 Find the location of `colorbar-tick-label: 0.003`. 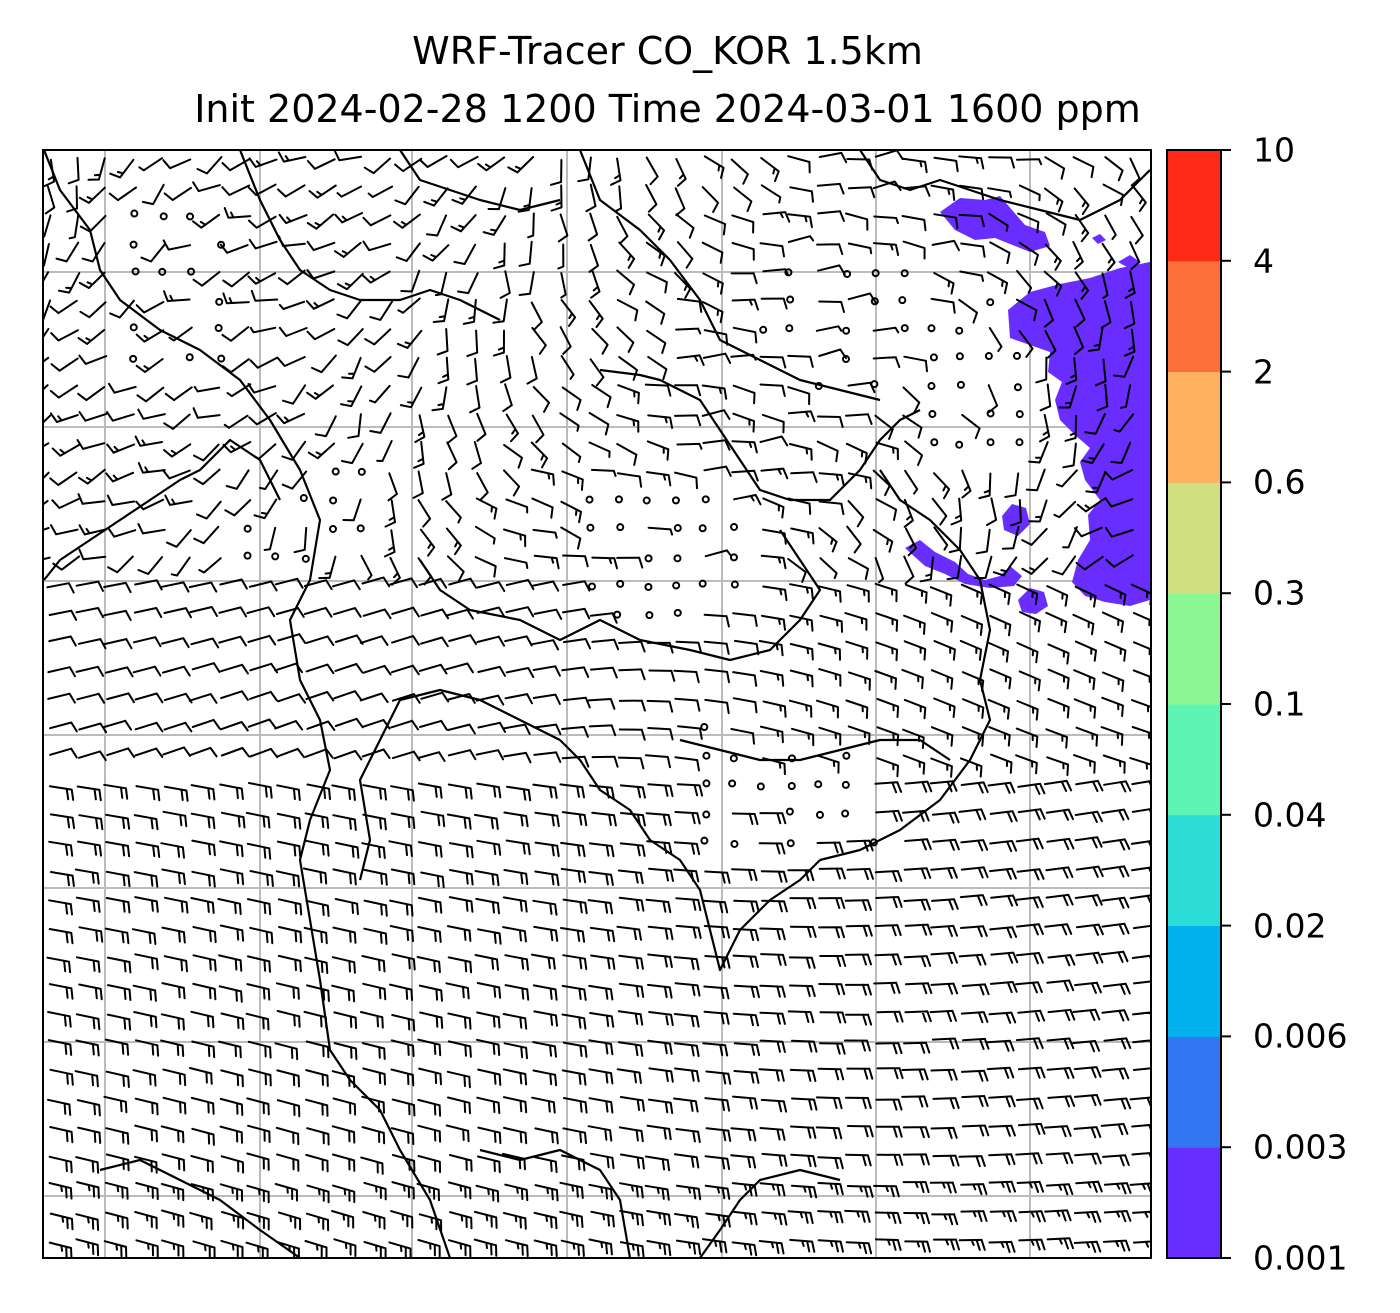

colorbar-tick-label: 0.003 is located at coordinates (1300, 1147).